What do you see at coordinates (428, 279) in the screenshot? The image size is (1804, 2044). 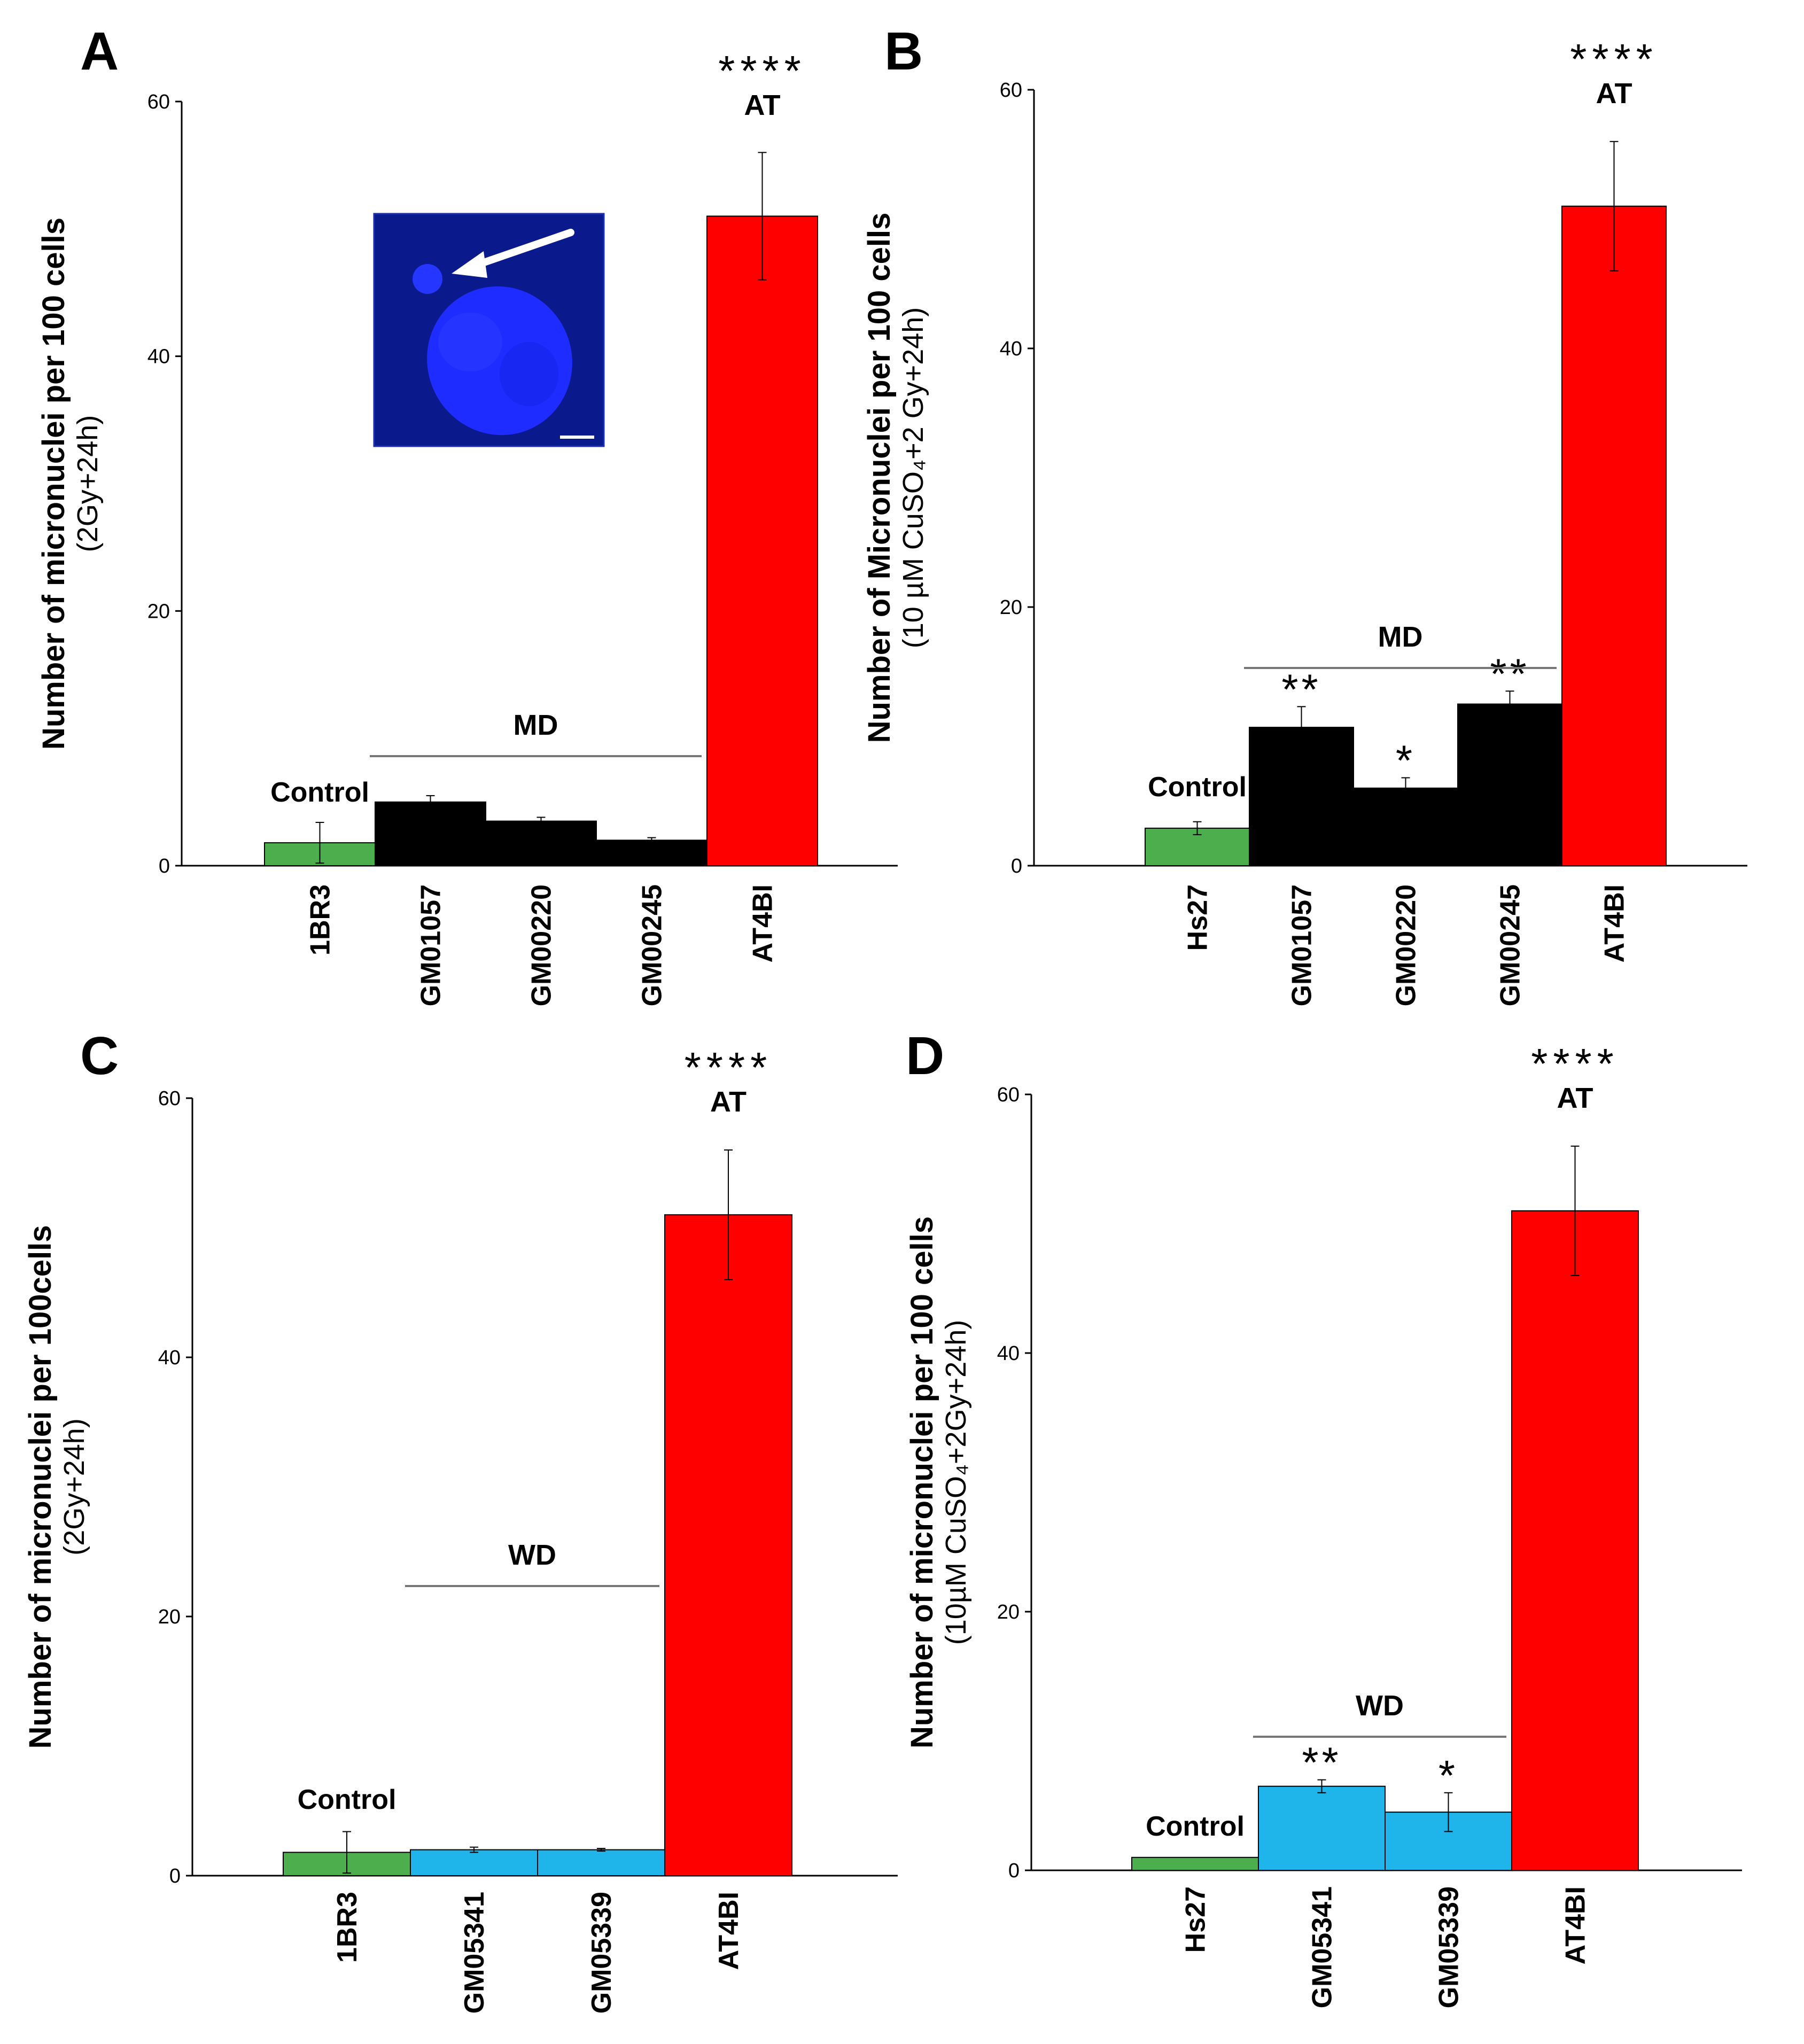 I see `micronucleus-shape` at bounding box center [428, 279].